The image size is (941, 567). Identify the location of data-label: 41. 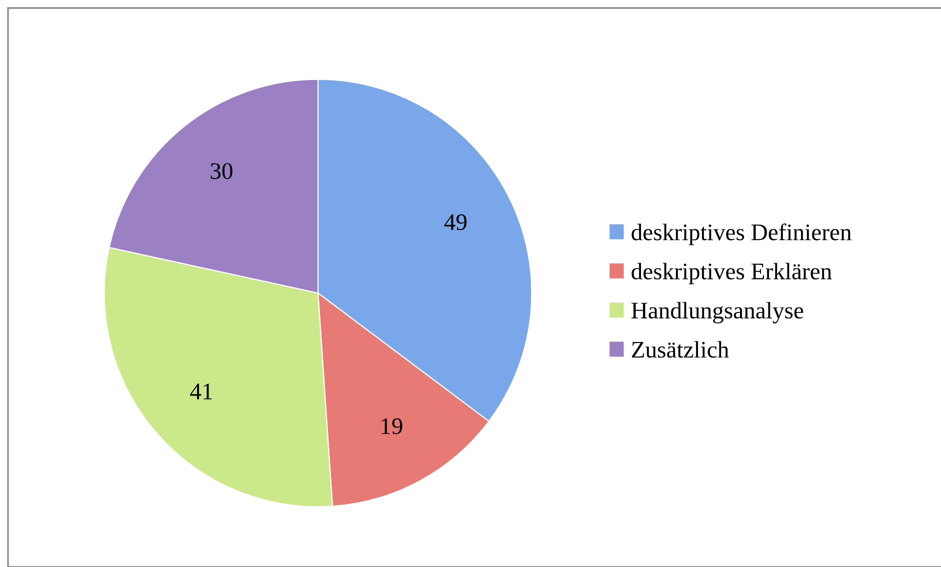
(201, 392).